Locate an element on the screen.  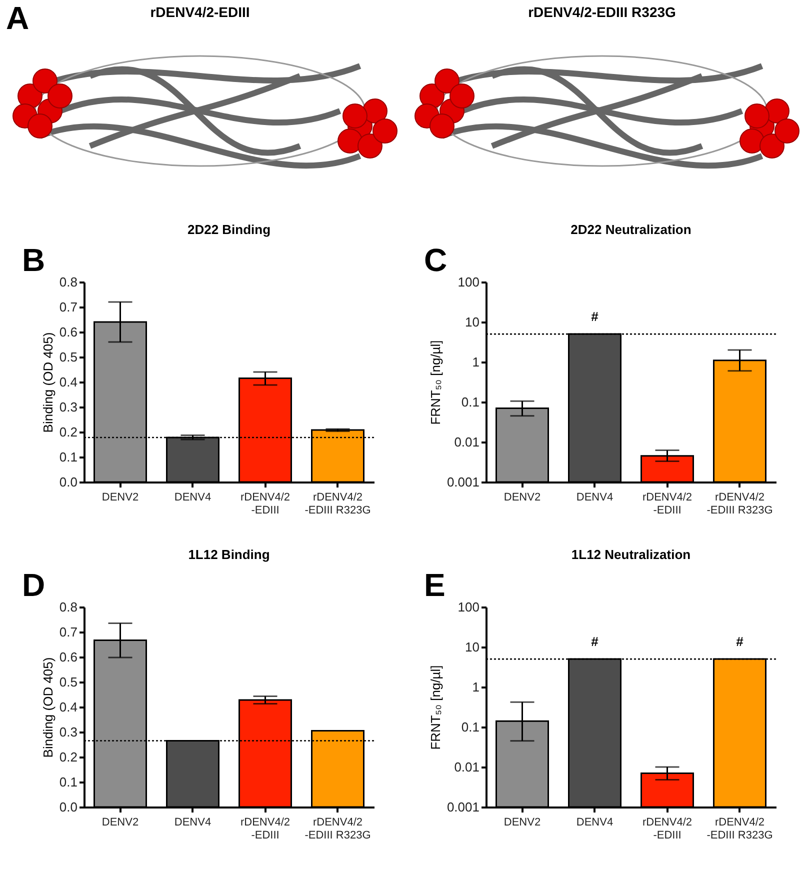
text: C is located at coordinates (436, 260).